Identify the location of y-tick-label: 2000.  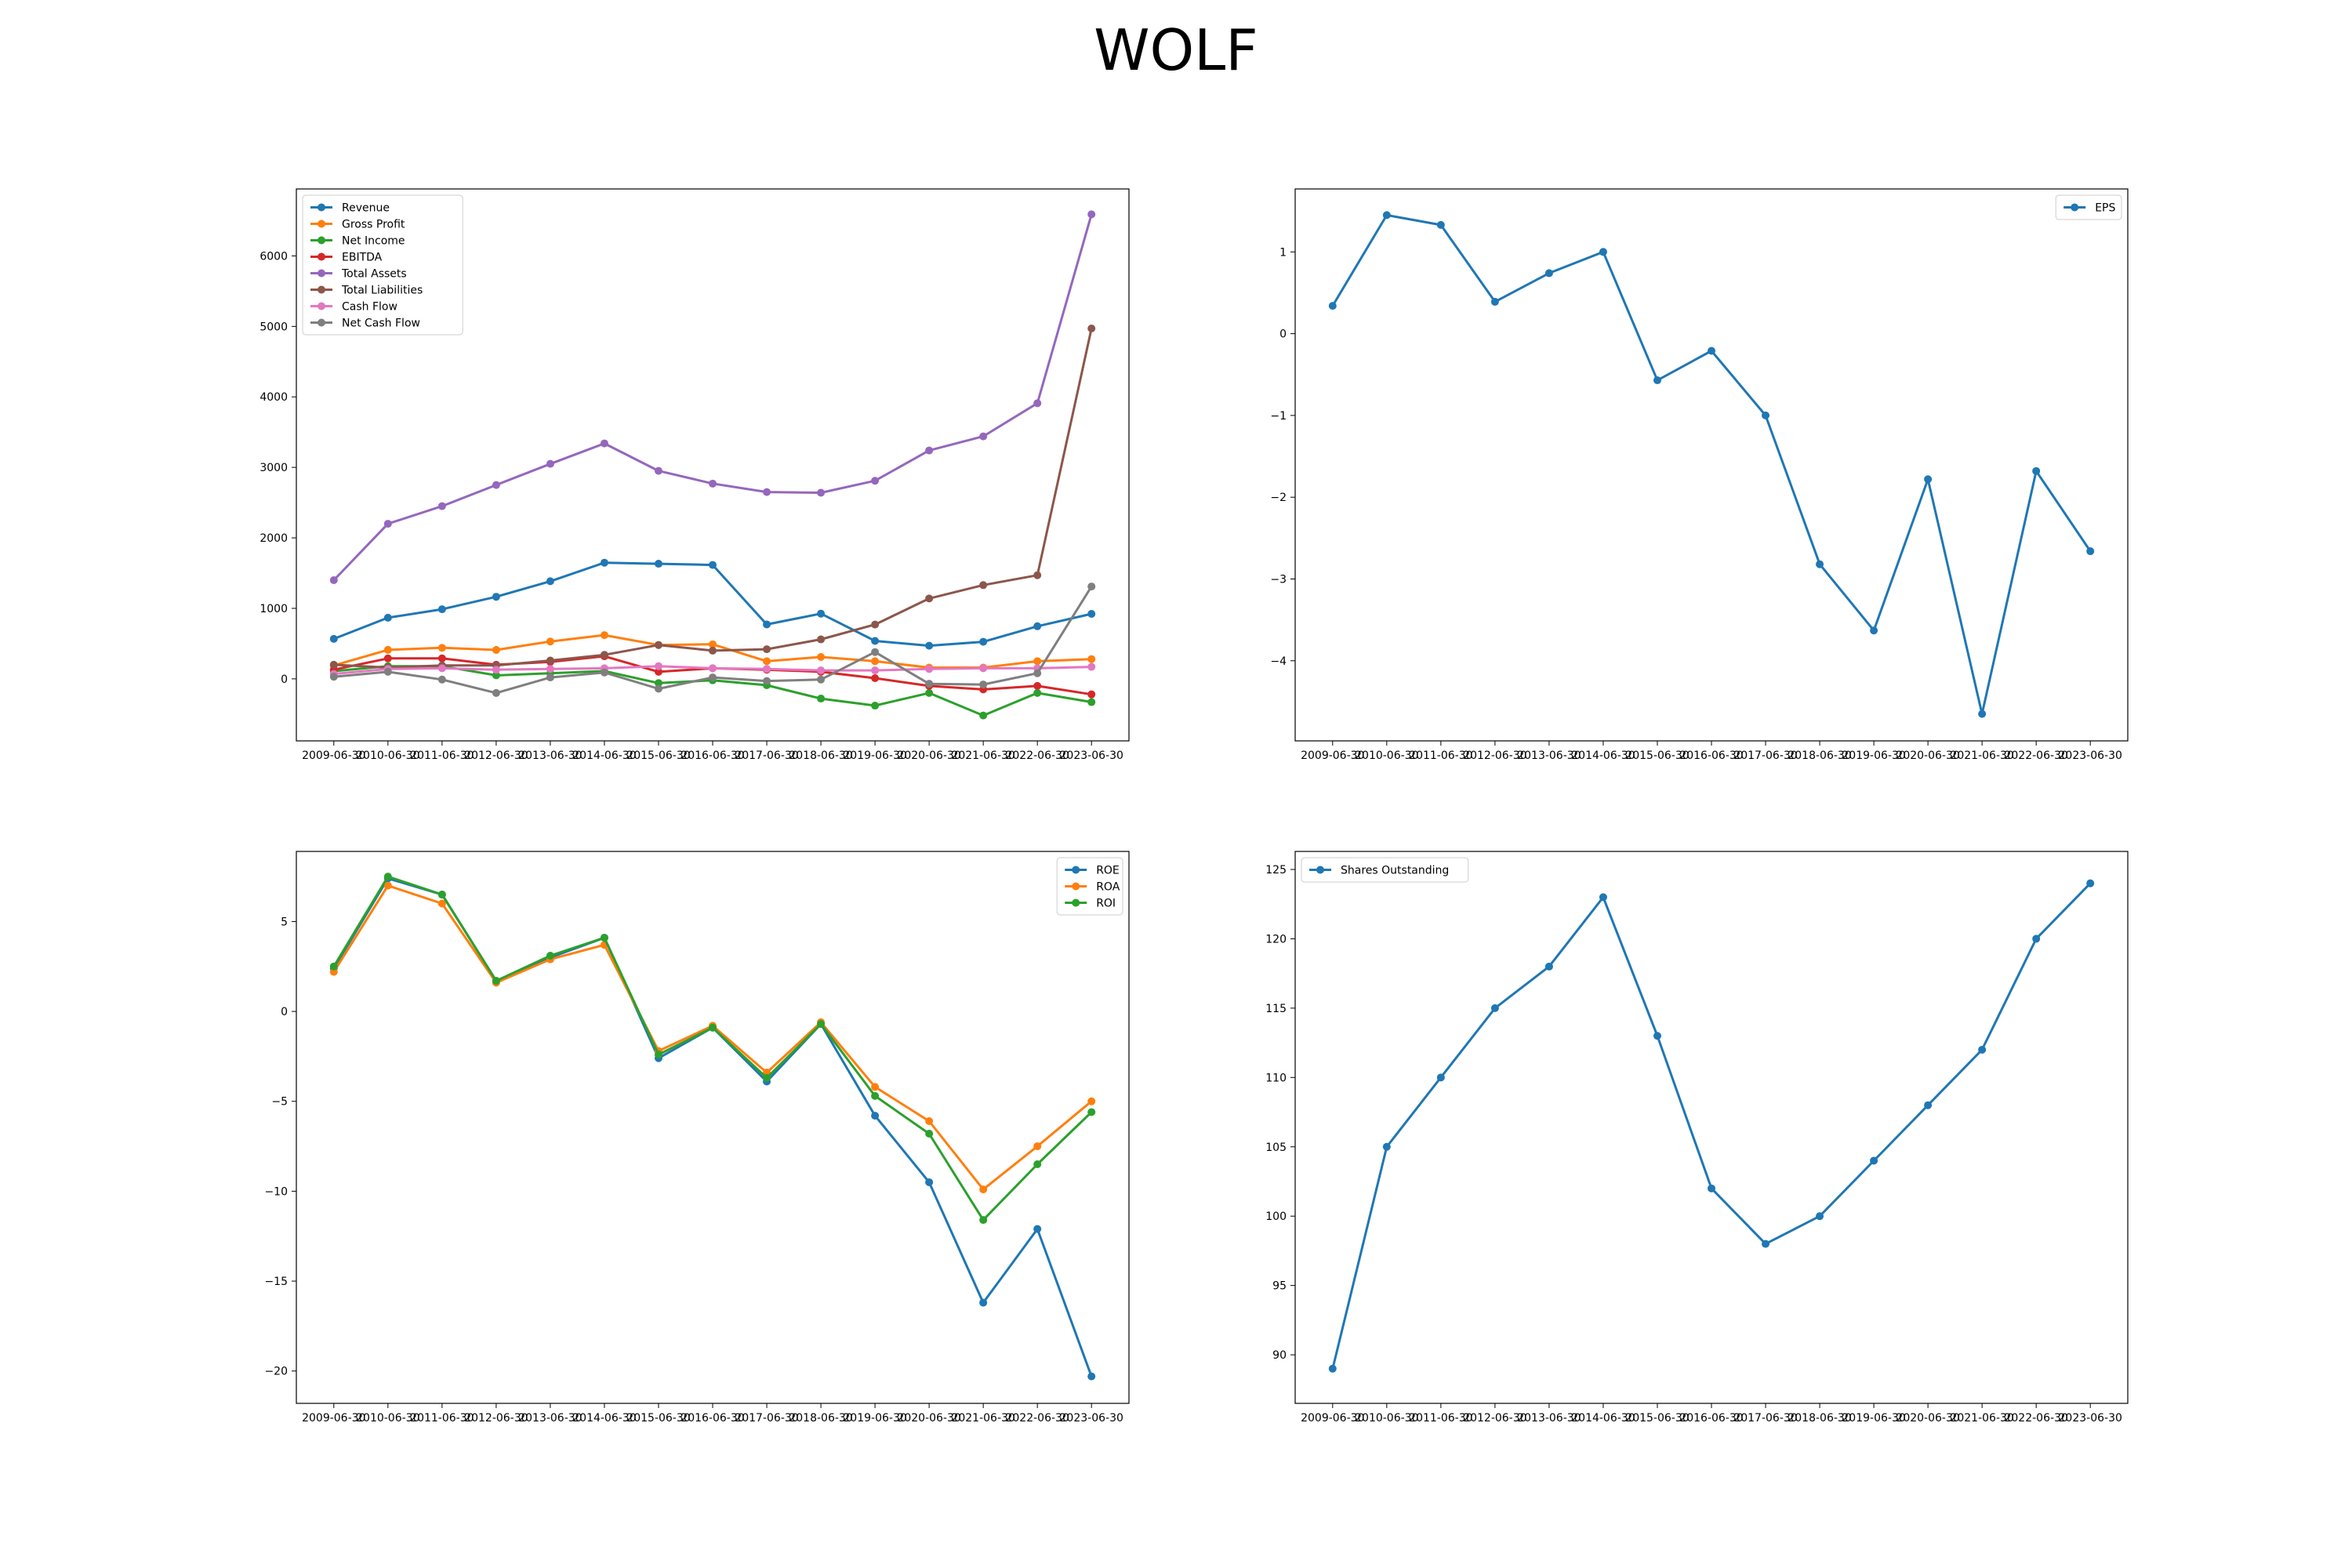
(274, 538).